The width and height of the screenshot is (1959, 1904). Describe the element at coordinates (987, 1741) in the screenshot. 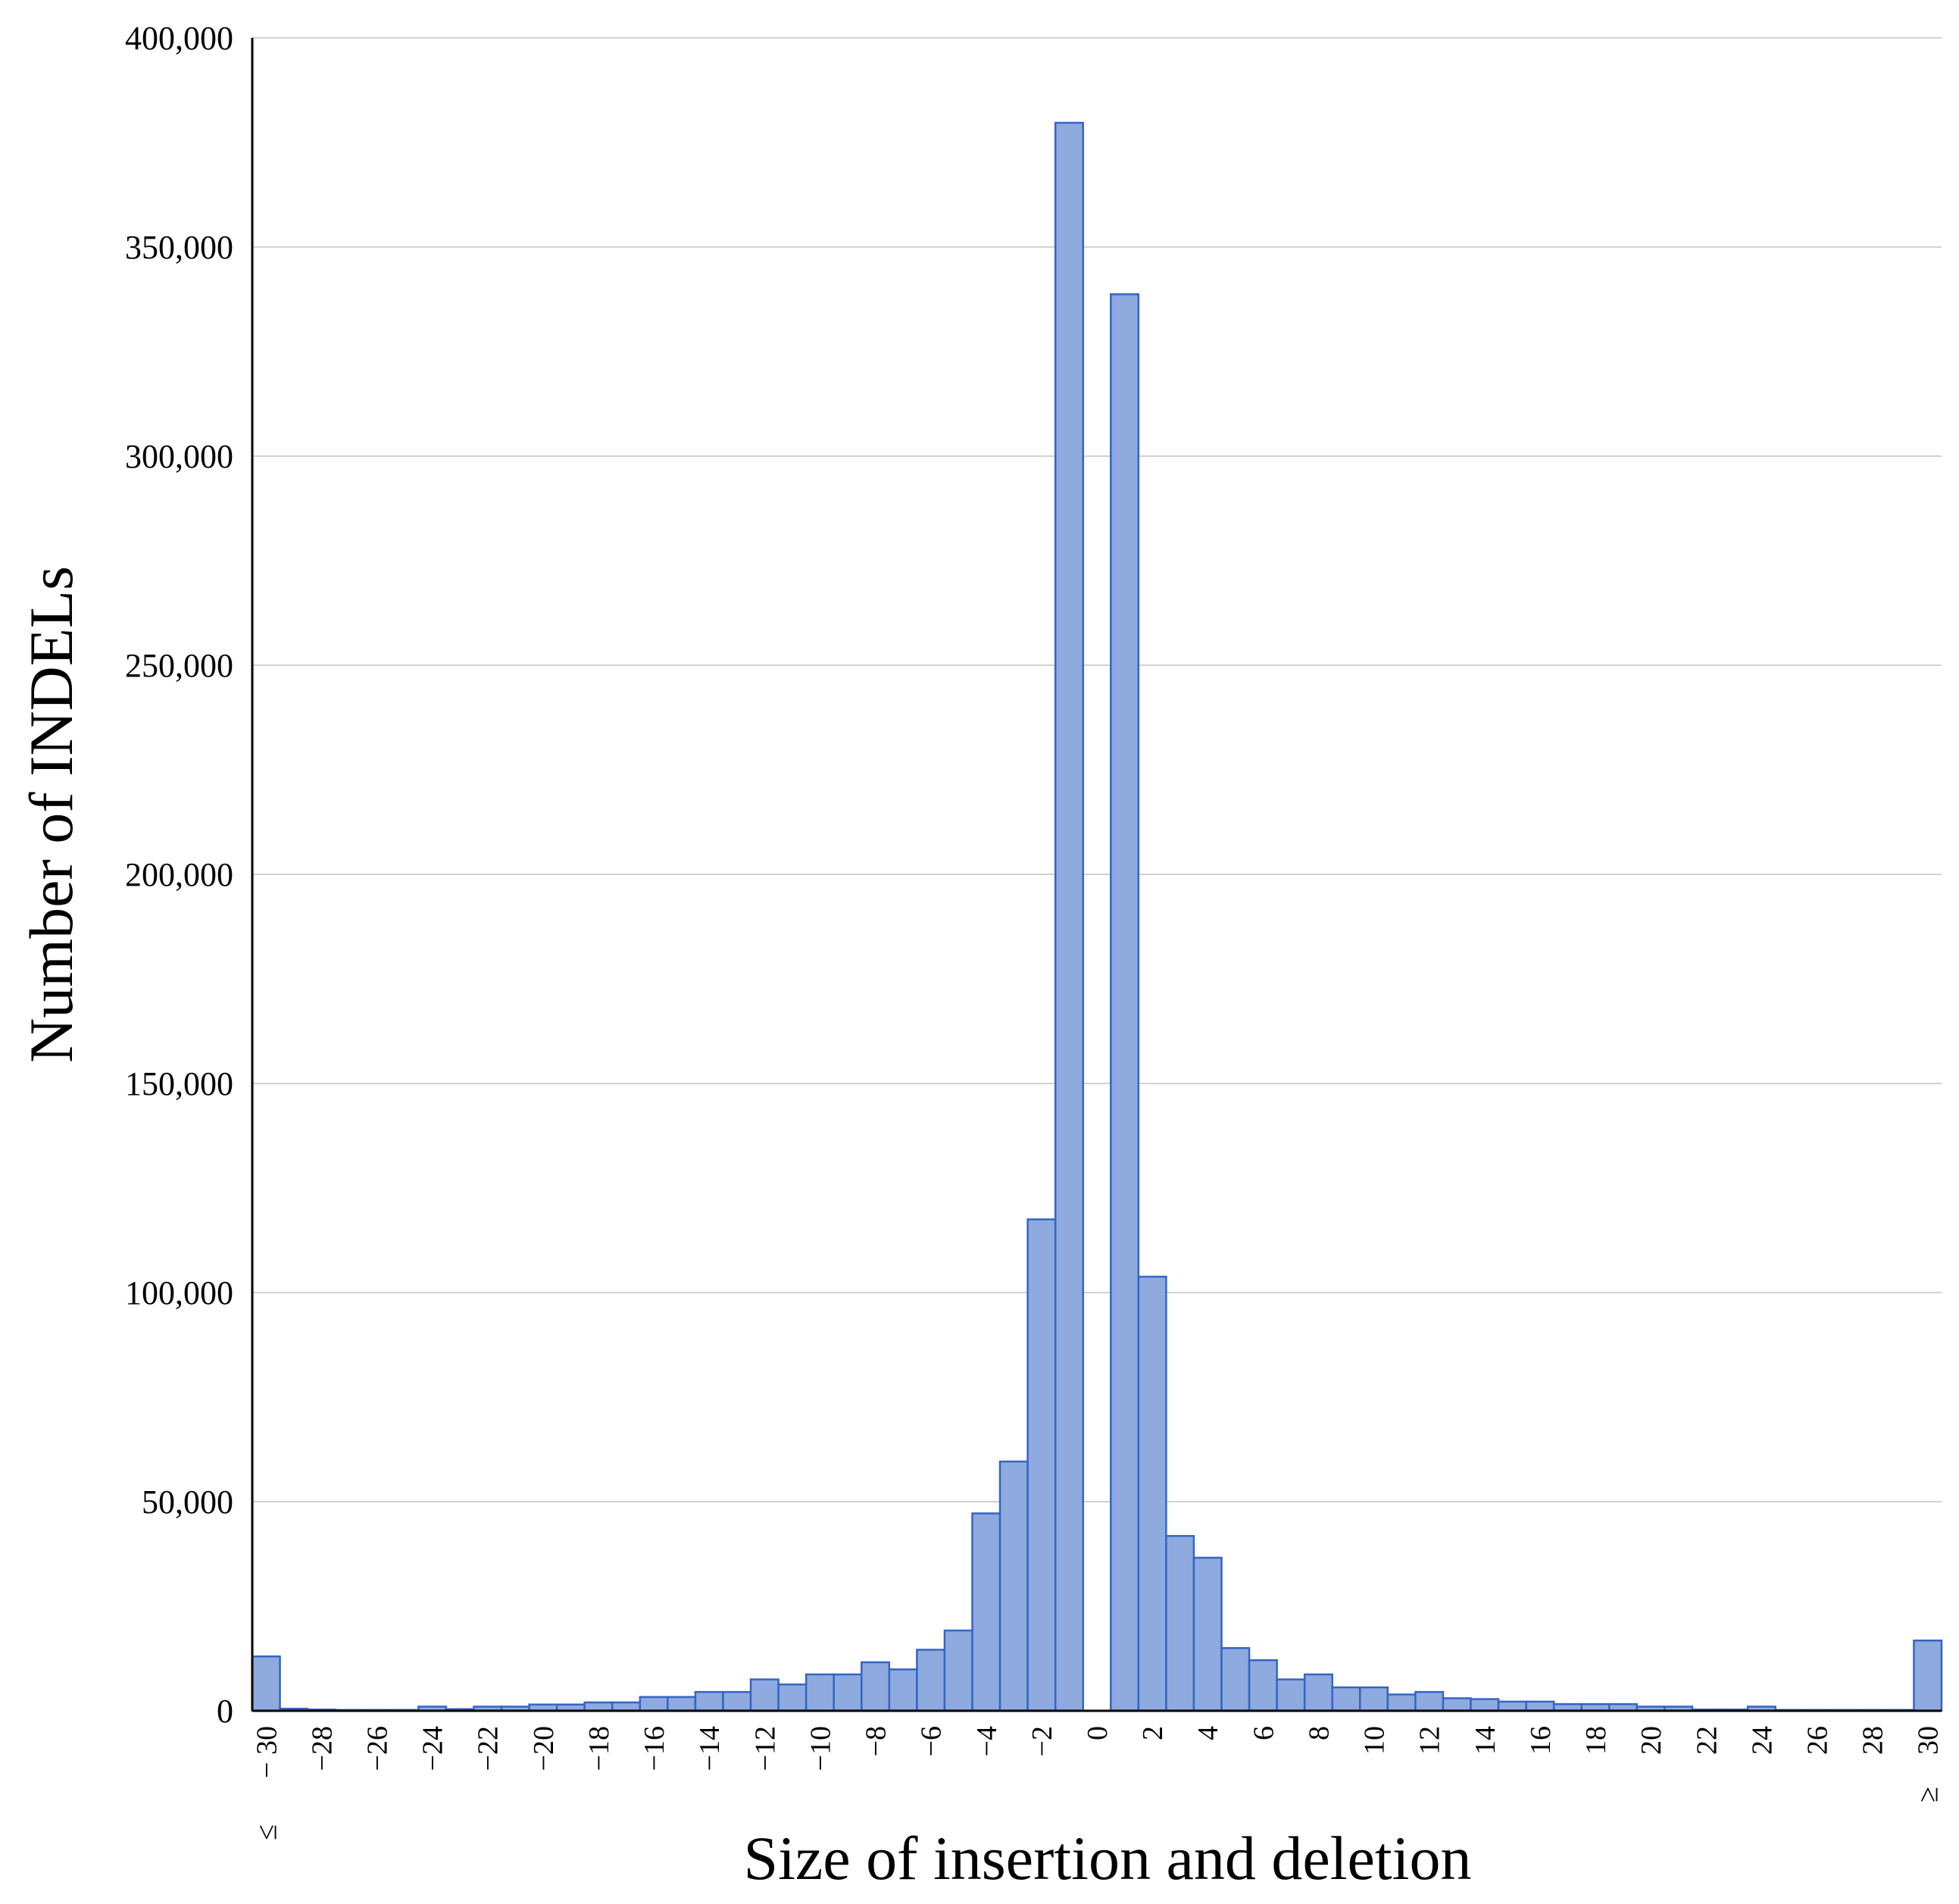

I see `x-tick-label: −4` at that location.